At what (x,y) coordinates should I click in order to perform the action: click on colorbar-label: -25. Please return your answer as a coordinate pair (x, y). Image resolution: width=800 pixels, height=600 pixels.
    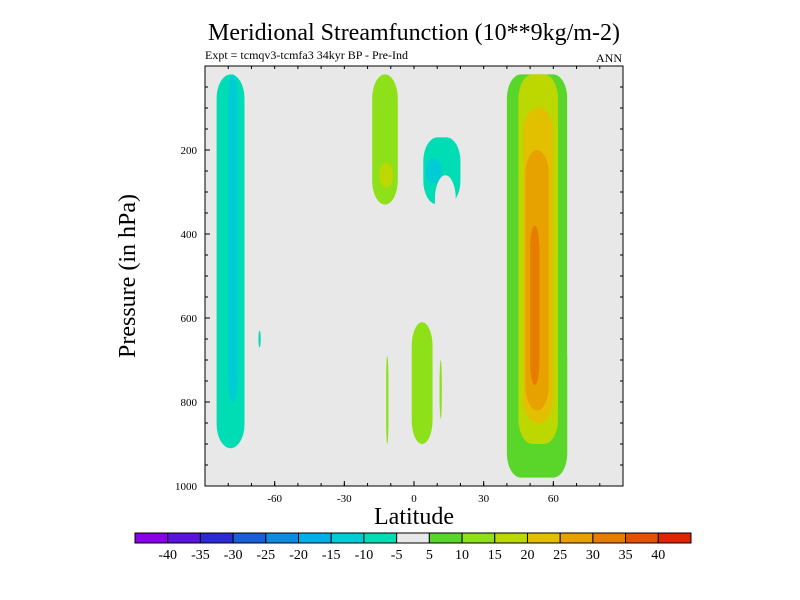
    Looking at the image, I should click on (265, 555).